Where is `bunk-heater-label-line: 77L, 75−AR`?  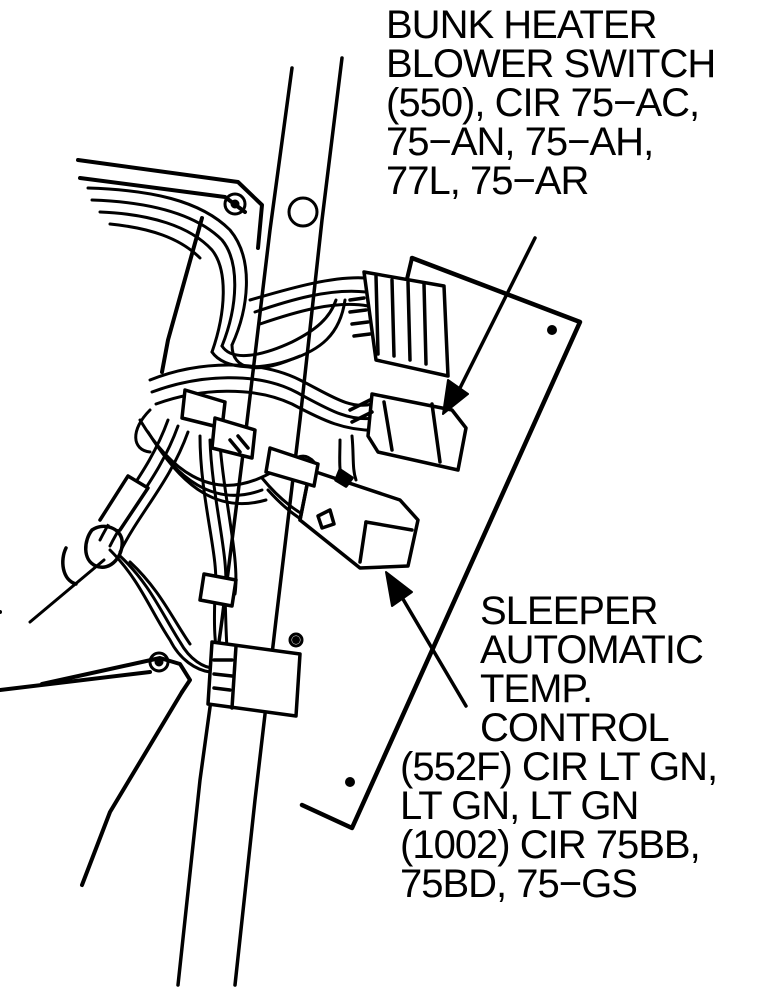
bunk-heater-label-line: 77L, 75−AR is located at coordinates (487, 181).